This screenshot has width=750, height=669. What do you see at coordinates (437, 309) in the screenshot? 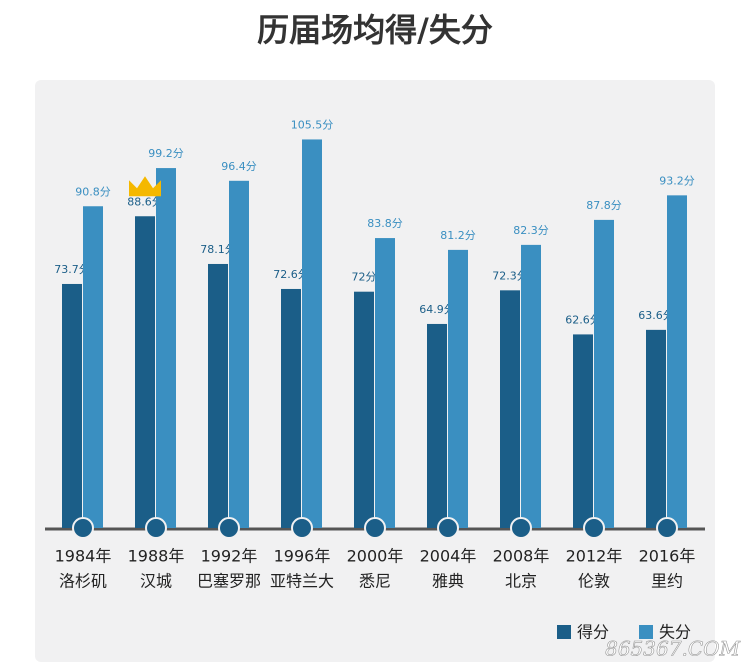
I see `value-label: 64.9分` at bounding box center [437, 309].